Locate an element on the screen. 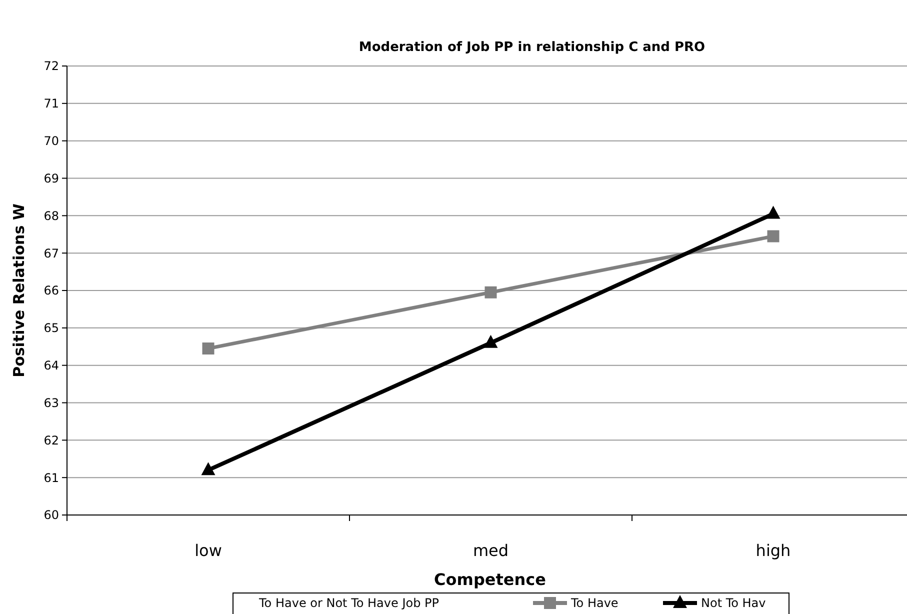 This screenshot has height=614, width=907. legend-label: Not To Hav is located at coordinates (733, 603).